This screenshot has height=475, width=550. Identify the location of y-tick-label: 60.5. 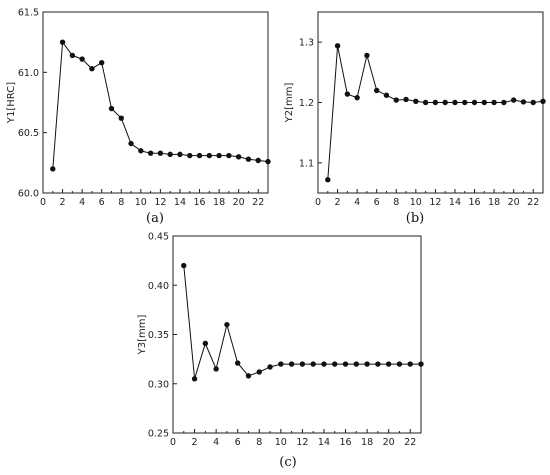
(28, 133).